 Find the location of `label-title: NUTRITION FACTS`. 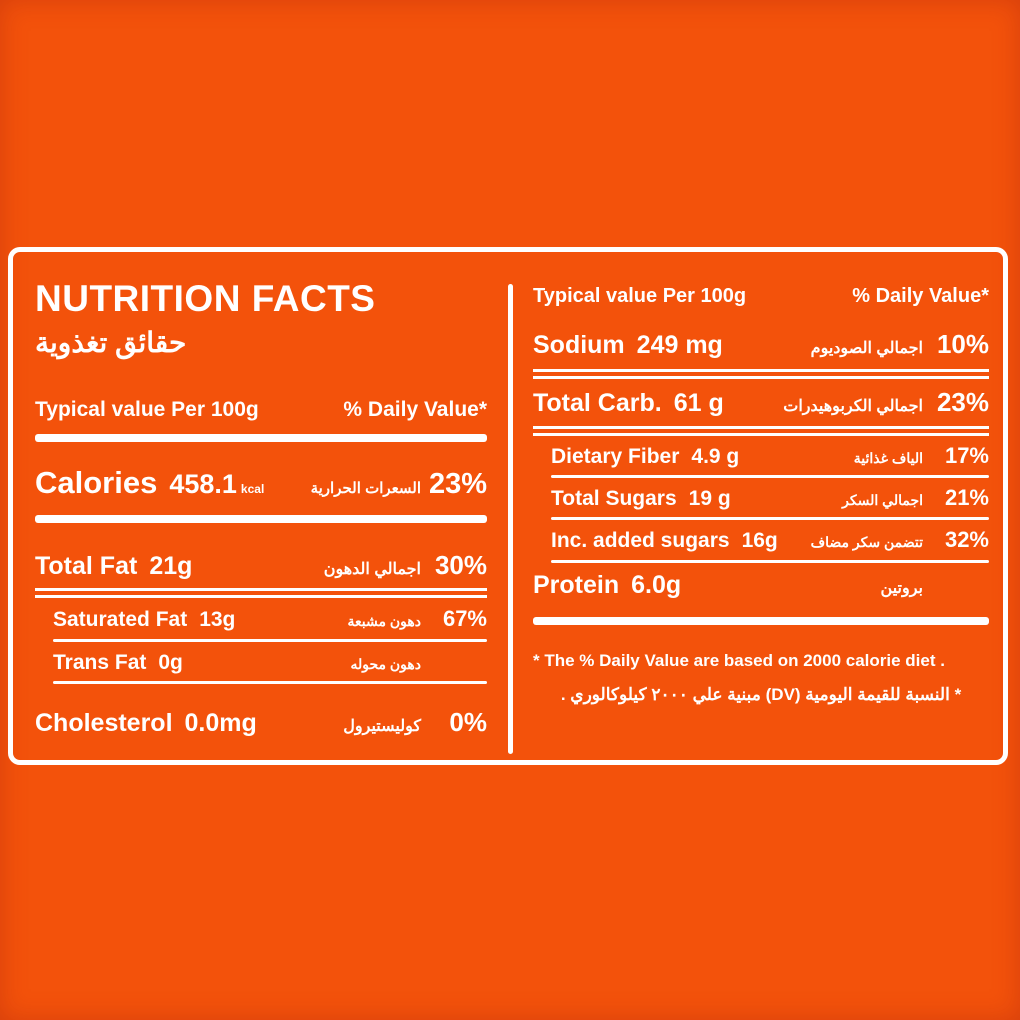

label-title: NUTRITION FACTS is located at coordinates (205, 298).